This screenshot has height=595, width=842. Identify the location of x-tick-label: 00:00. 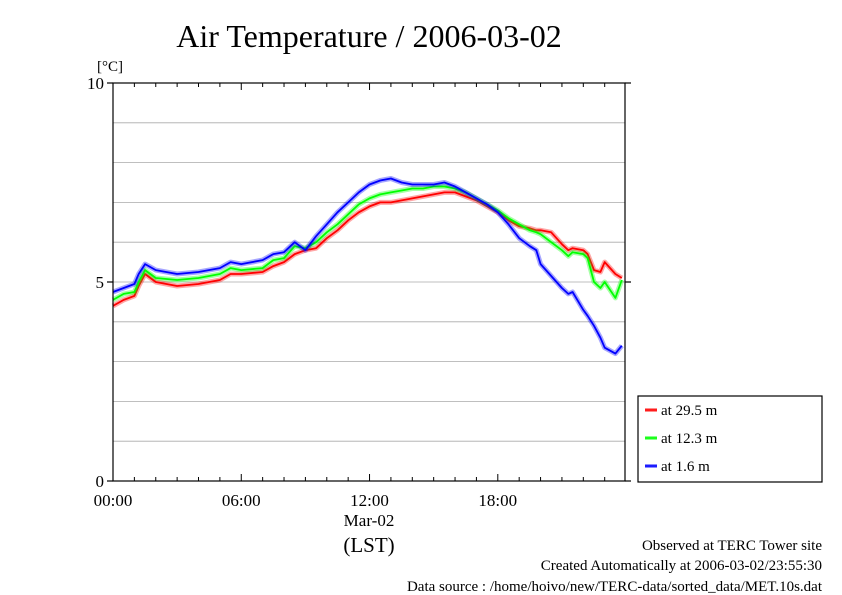
(113, 500).